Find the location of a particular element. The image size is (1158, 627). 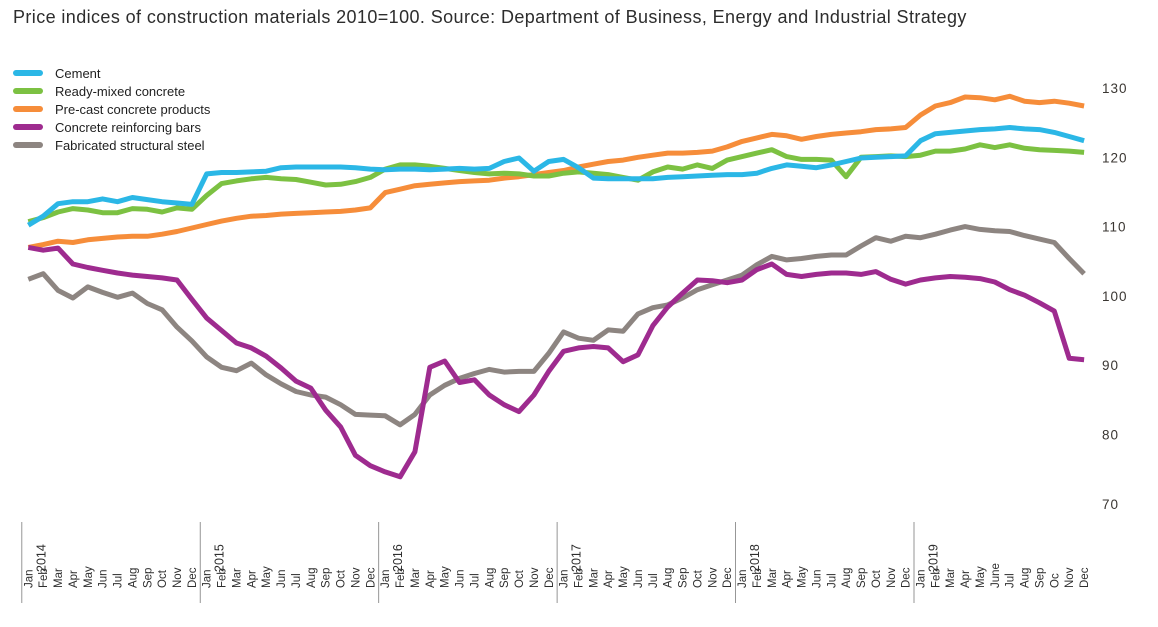

x-tick-2018-Mar: Mar is located at coordinates (773, 578).